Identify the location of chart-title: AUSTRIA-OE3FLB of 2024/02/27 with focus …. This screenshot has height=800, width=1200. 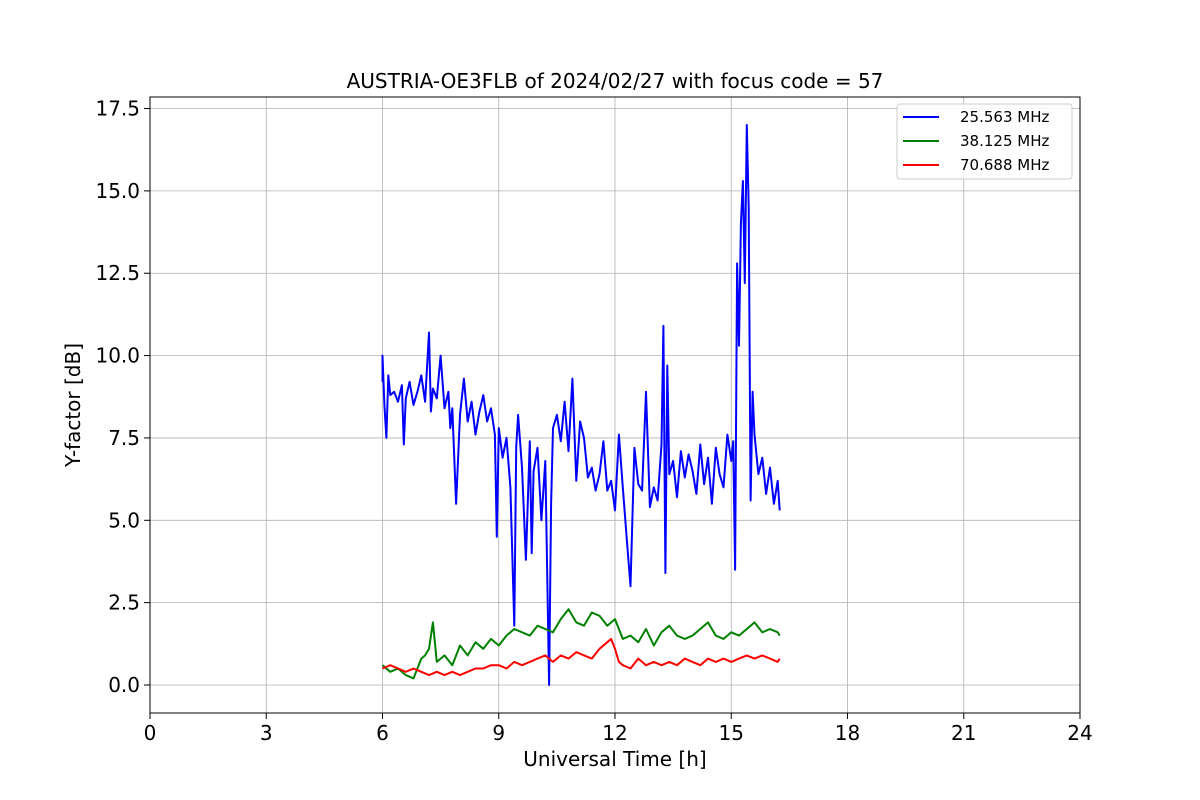
(615, 81).